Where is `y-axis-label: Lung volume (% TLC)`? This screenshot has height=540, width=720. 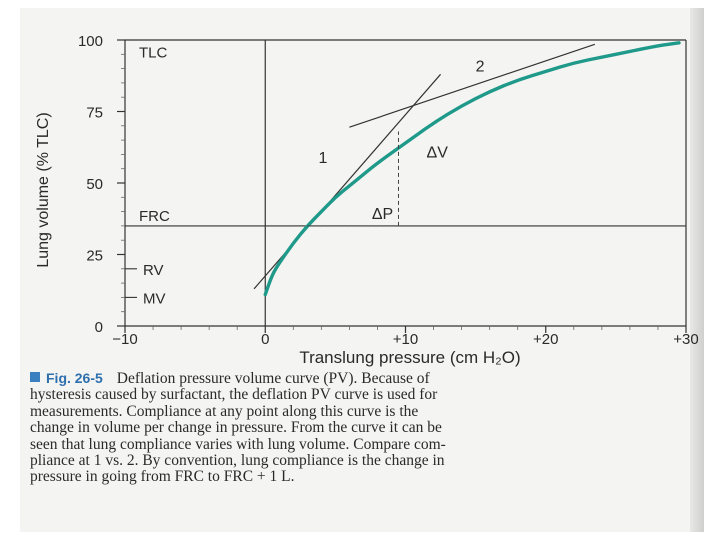 y-axis-label: Lung volume (% TLC) is located at coordinates (43, 189).